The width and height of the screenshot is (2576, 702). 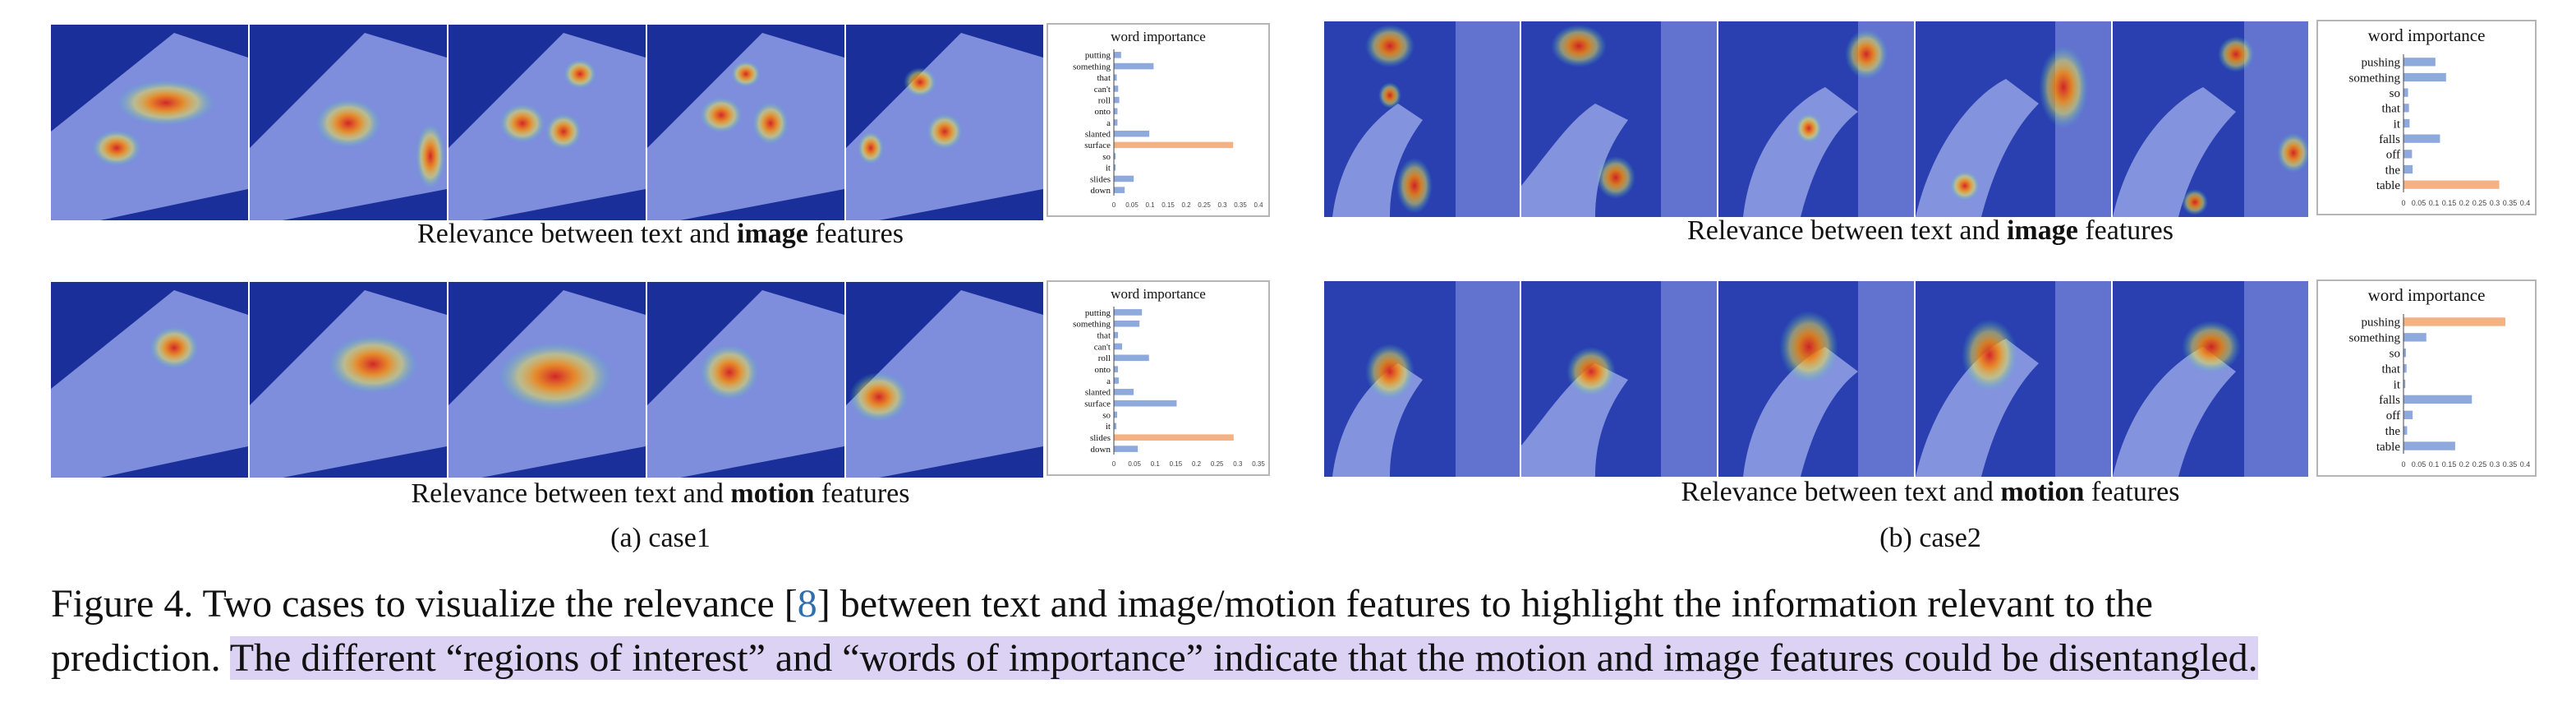 What do you see at coordinates (1098, 313) in the screenshot?
I see `category-label: putting` at bounding box center [1098, 313].